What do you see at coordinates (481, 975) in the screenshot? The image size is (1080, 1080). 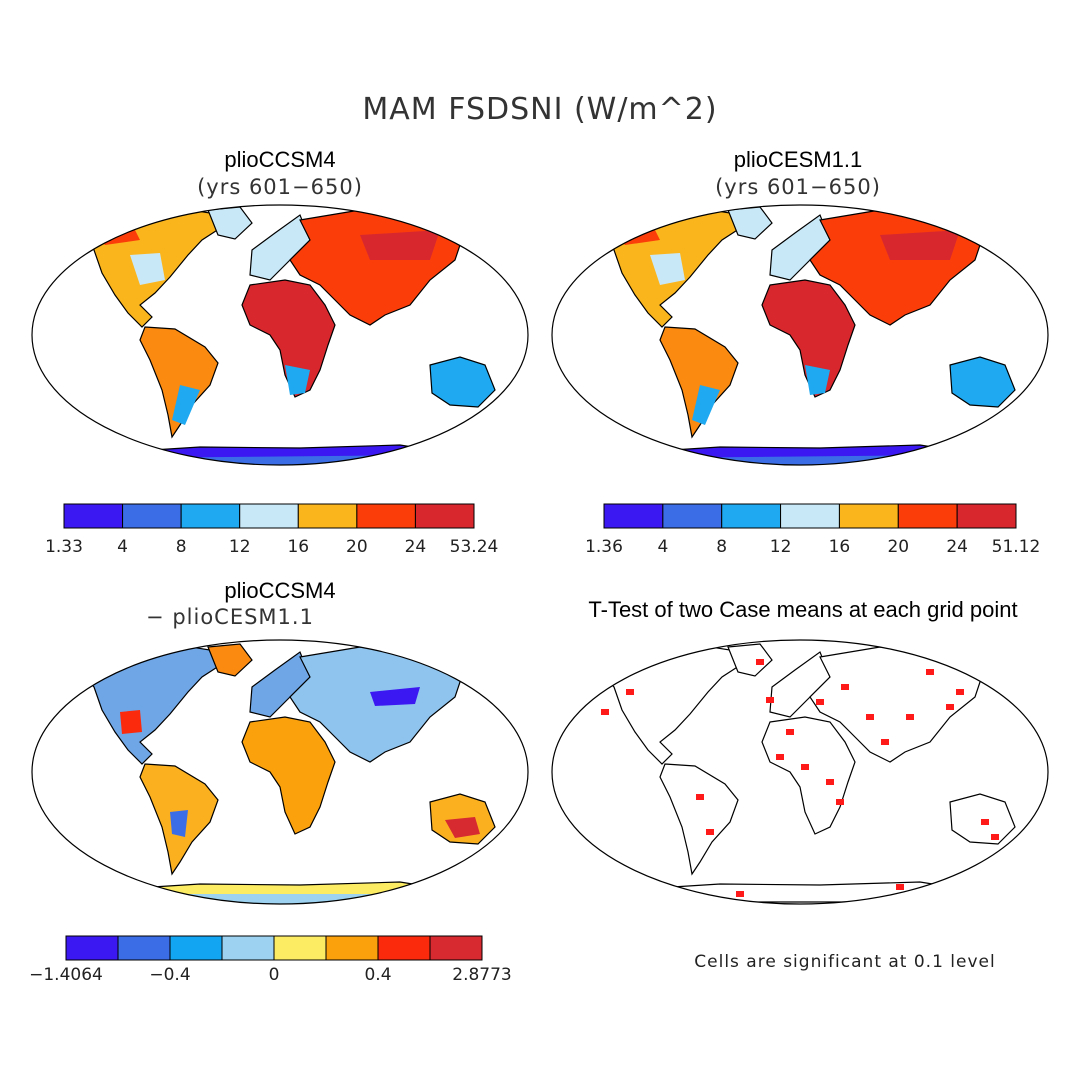 I see `colorbar-label: 2.8773` at bounding box center [481, 975].